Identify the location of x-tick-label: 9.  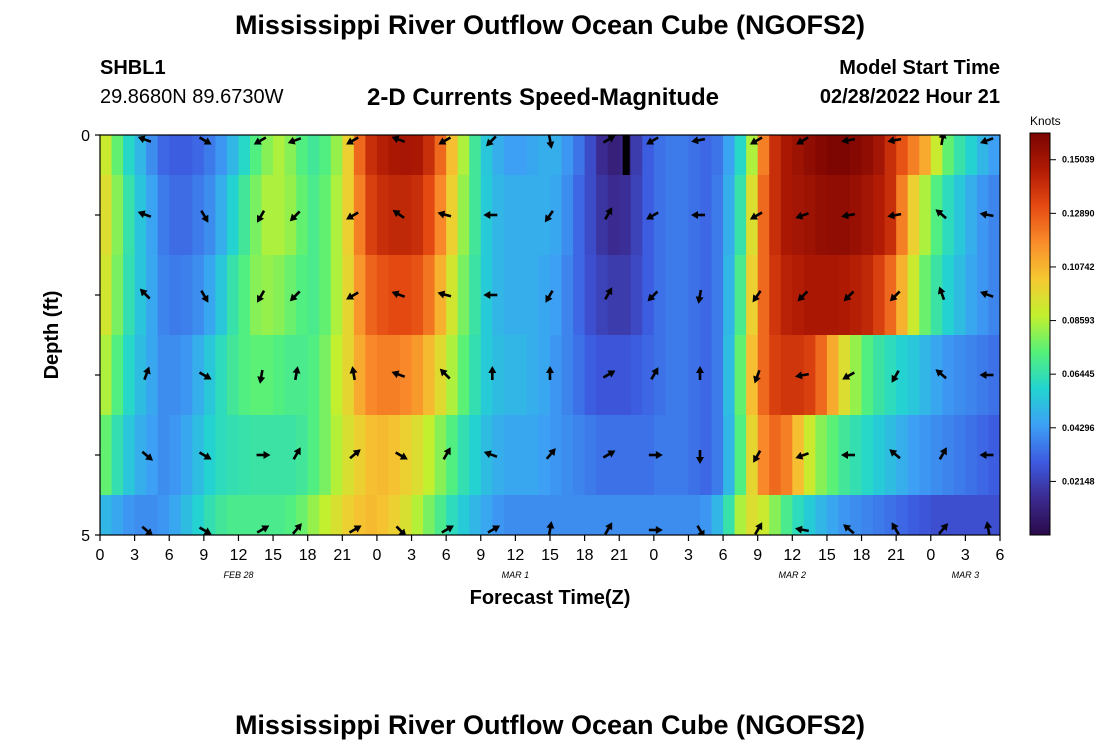
(757, 555).